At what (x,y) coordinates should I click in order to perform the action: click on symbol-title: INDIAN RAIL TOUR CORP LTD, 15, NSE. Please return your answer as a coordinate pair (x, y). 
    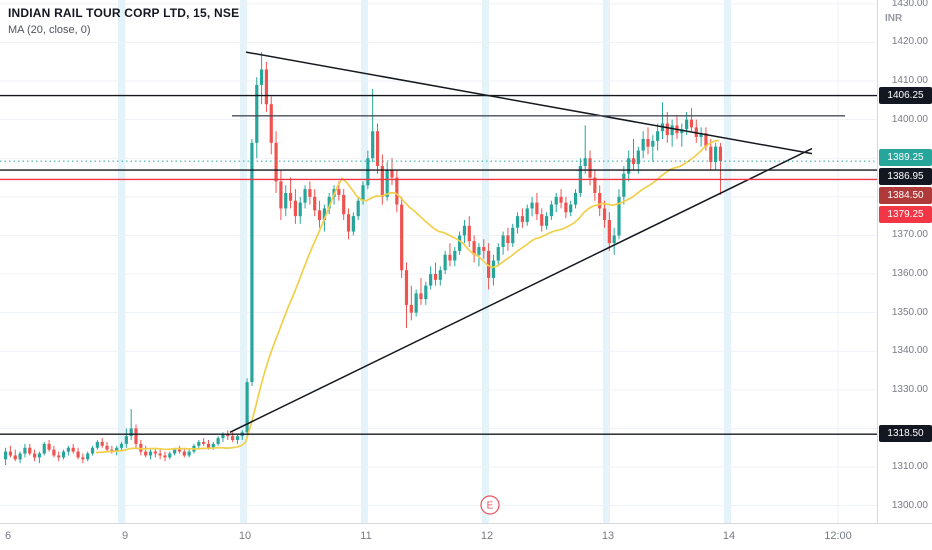
    Looking at the image, I should click on (124, 13).